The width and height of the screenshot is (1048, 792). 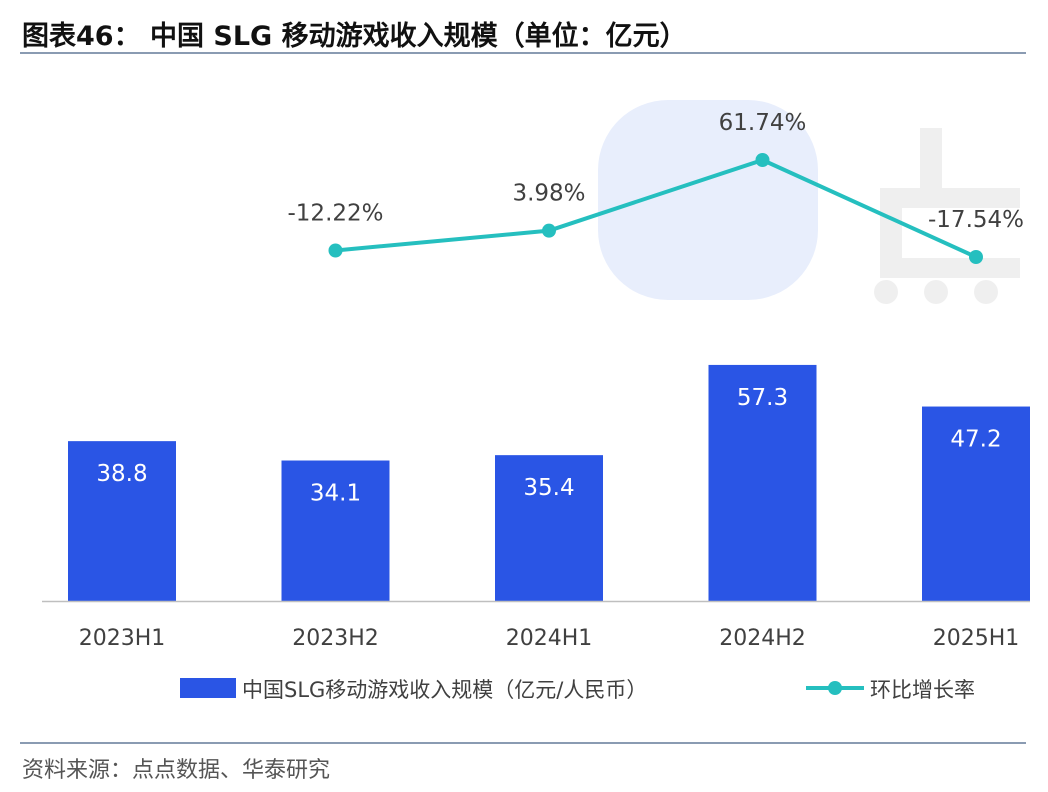 What do you see at coordinates (656, 208) in the screenshot?
I see `growth-rate-line` at bounding box center [656, 208].